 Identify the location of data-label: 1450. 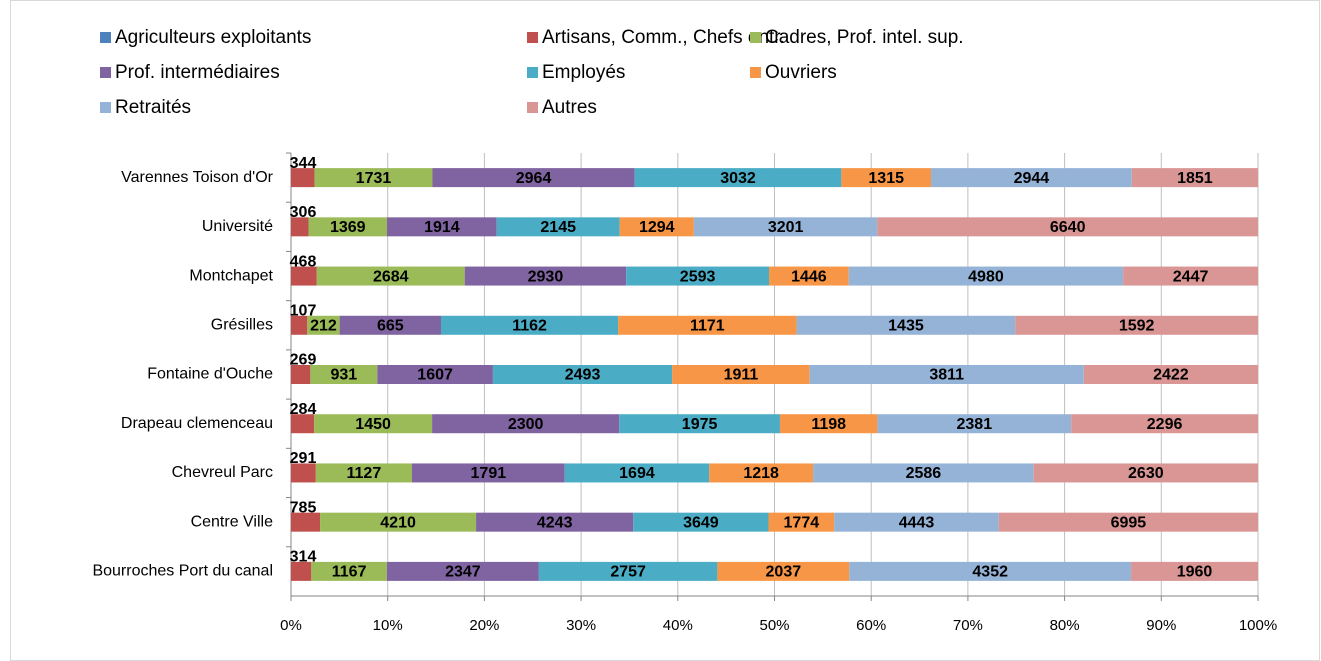
(373, 424).